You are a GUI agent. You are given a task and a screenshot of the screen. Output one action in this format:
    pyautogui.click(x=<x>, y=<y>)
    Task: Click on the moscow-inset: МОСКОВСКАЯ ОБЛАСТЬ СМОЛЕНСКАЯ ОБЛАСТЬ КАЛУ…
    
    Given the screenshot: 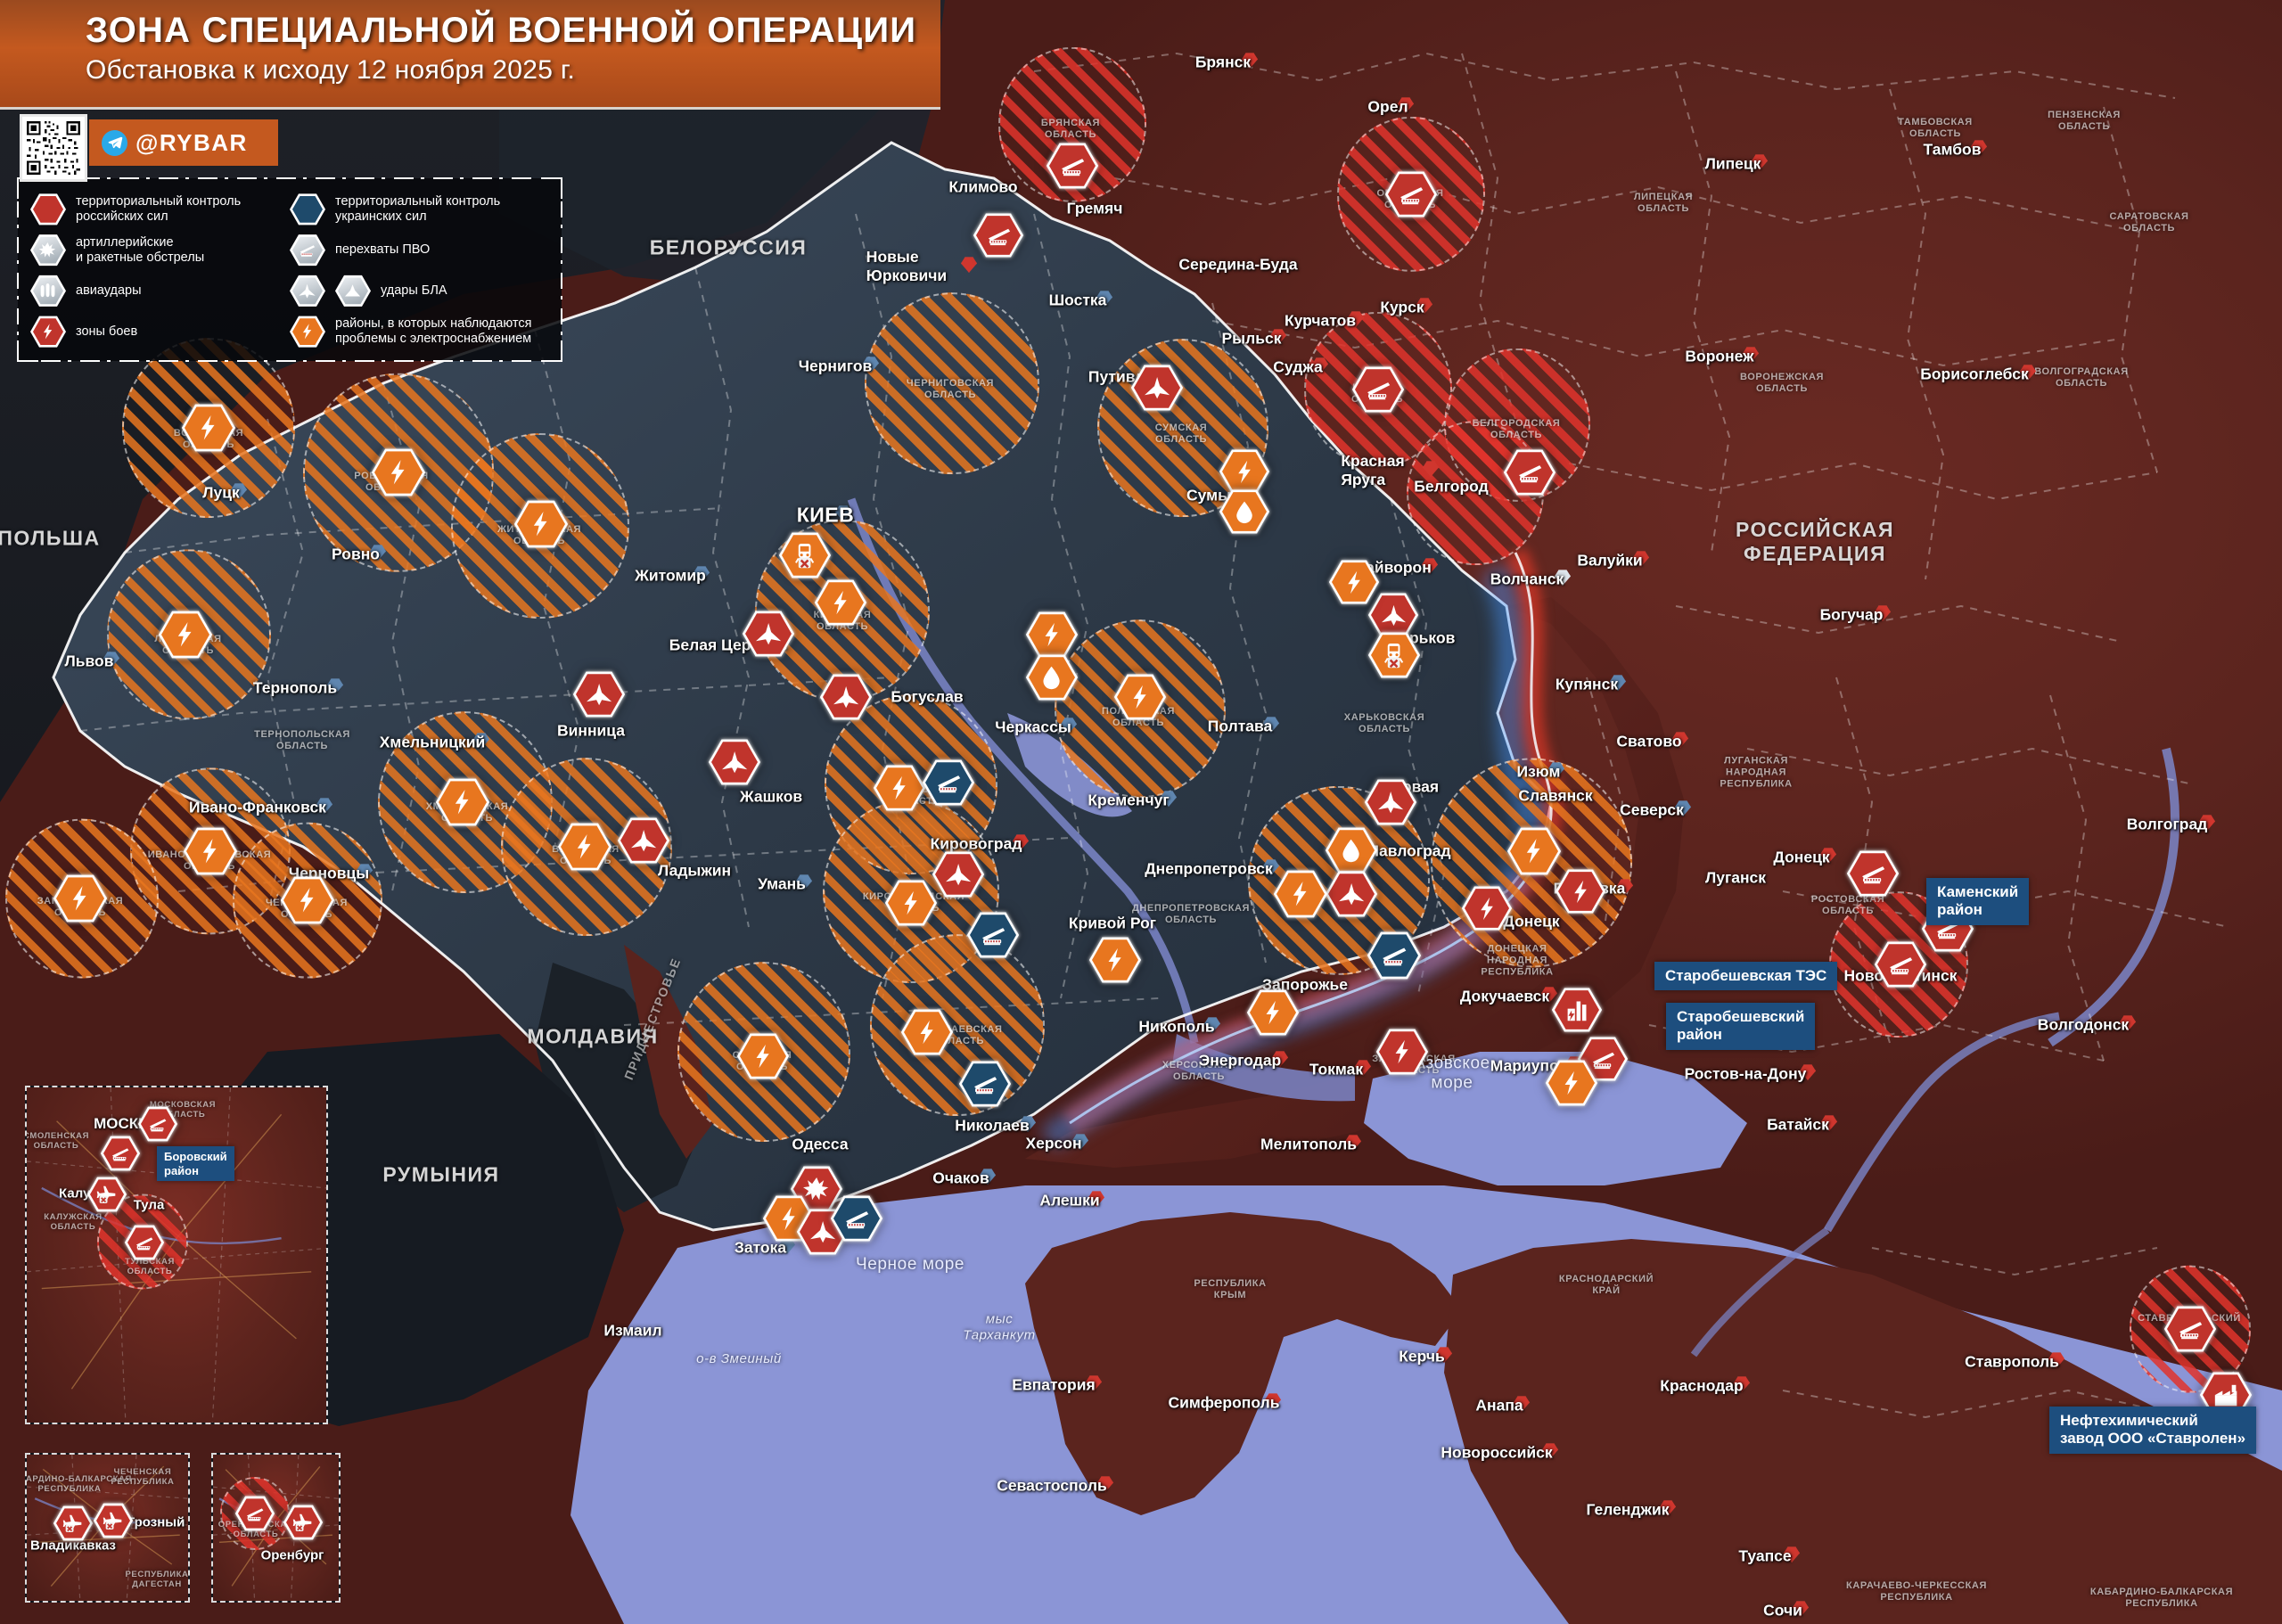 What is the action you would take?
    pyautogui.click(x=176, y=1255)
    